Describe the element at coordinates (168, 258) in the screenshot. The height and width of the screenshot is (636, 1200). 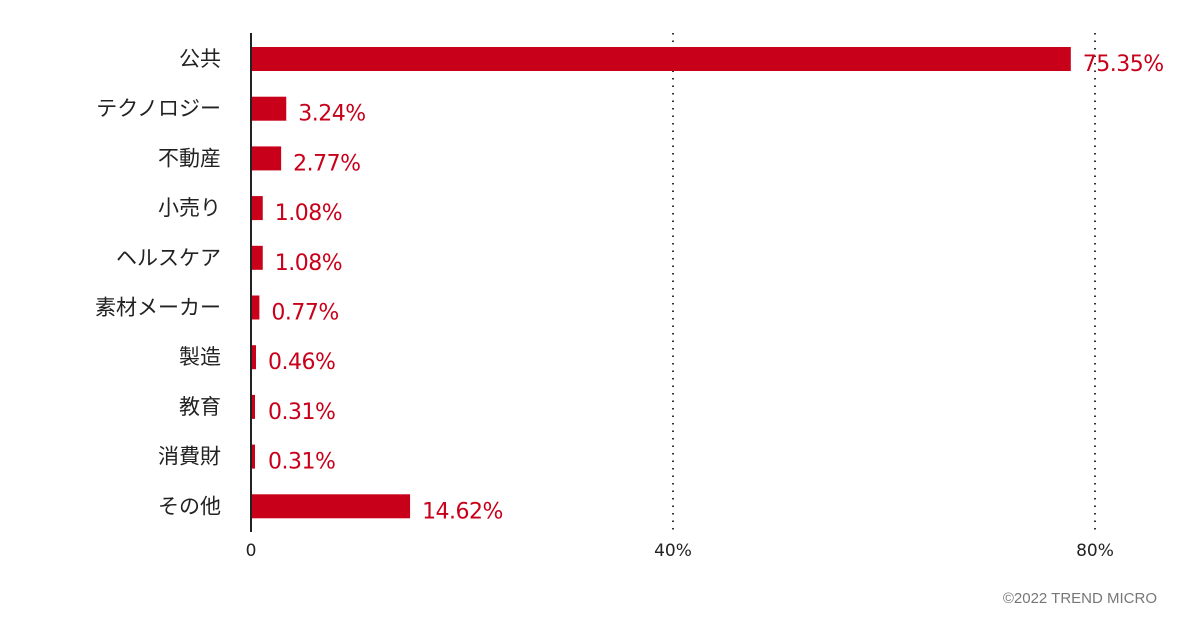
I see `category-label: ヘルスケア` at that location.